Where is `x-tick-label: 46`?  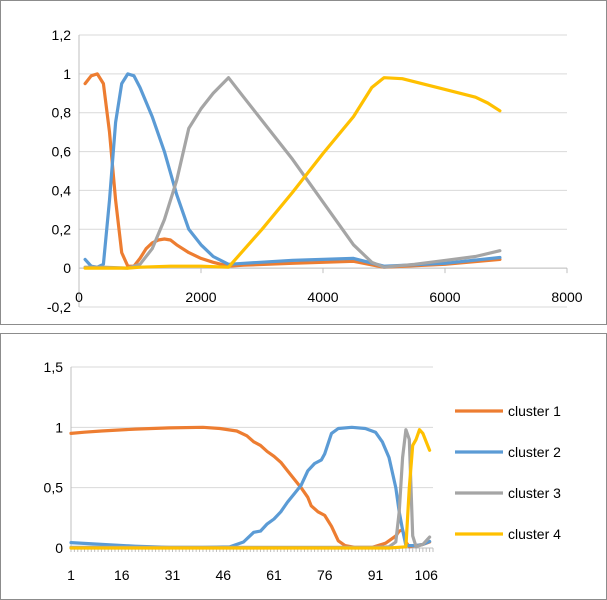
x-tick-label: 46 is located at coordinates (223, 575).